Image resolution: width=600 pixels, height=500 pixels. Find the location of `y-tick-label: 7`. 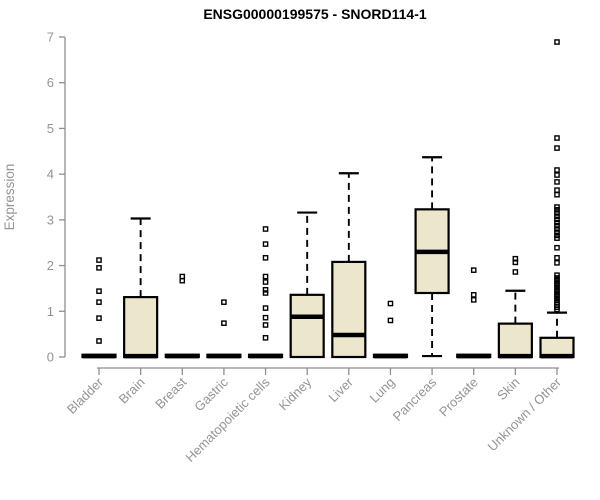

y-tick-label: 7 is located at coordinates (50, 37).